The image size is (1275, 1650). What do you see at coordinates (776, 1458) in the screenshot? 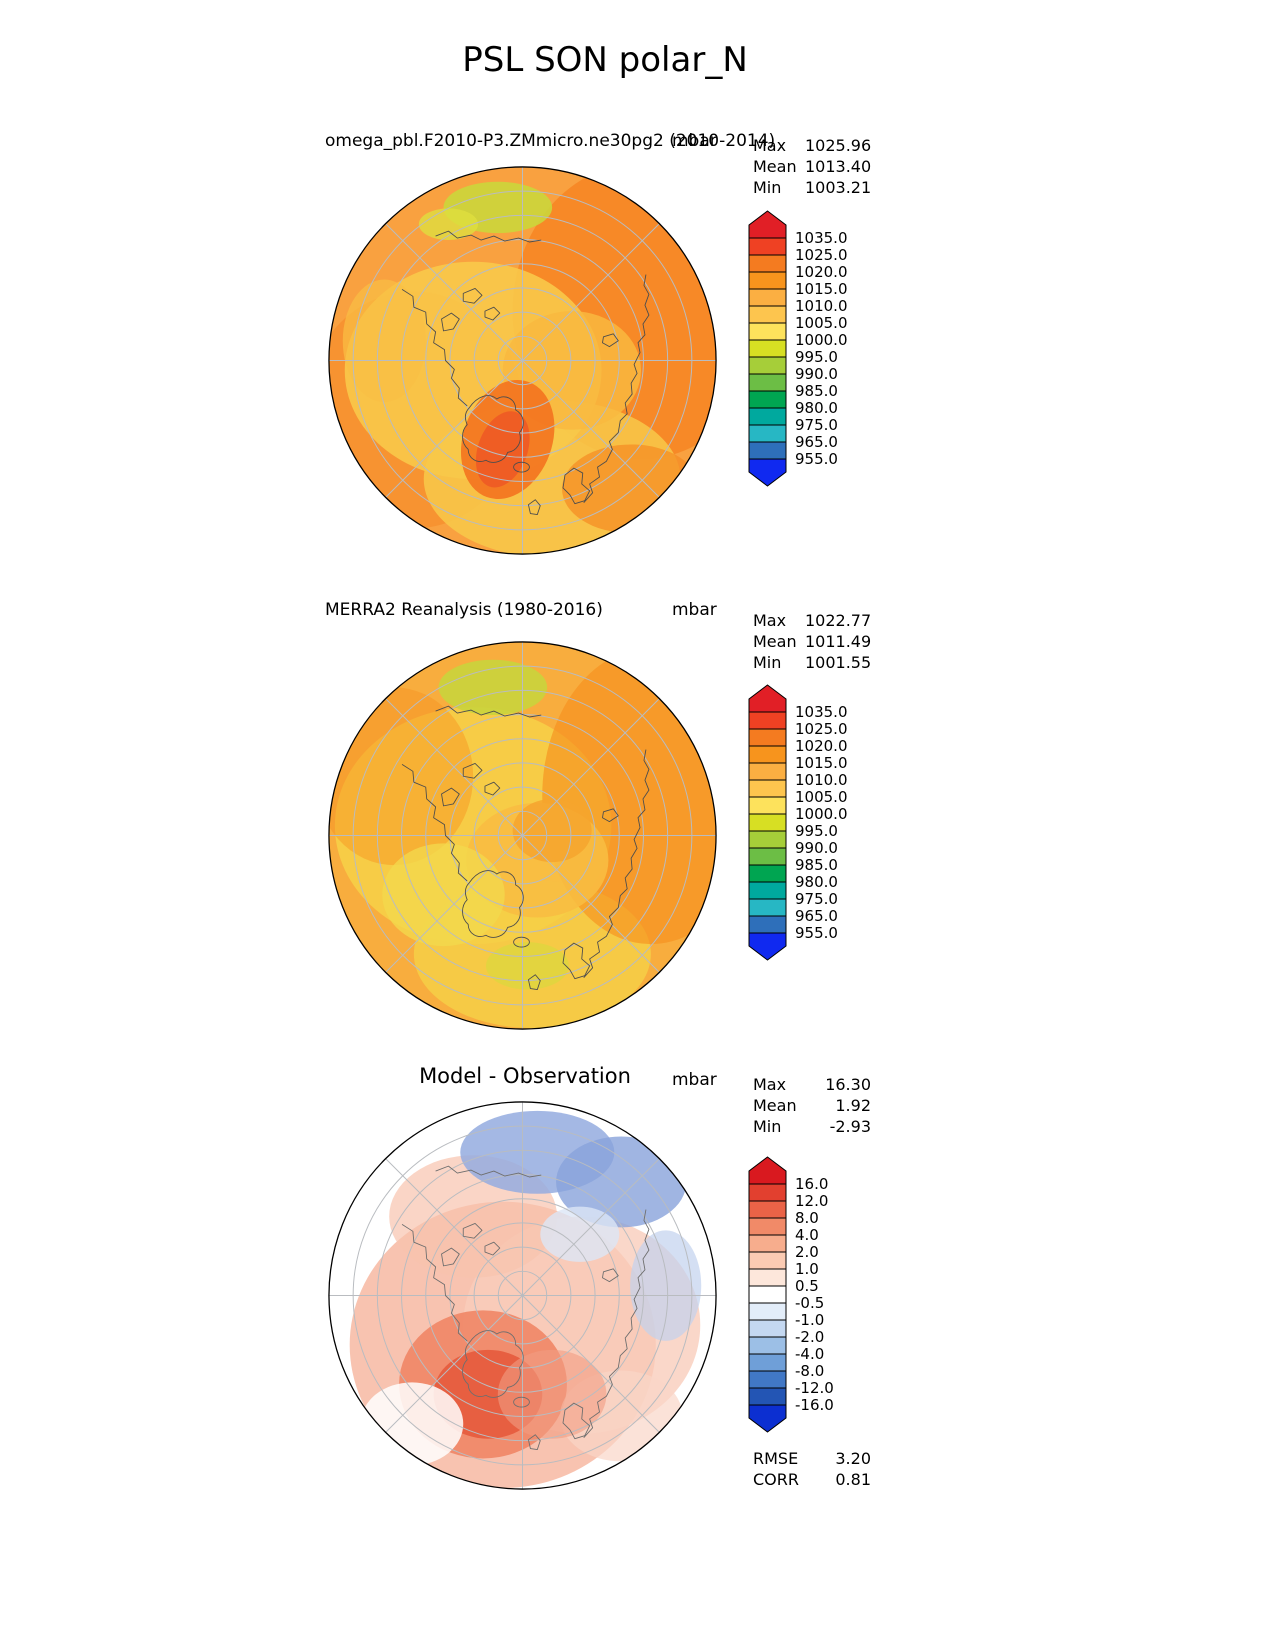
I see `stat-label: RMSE` at bounding box center [776, 1458].